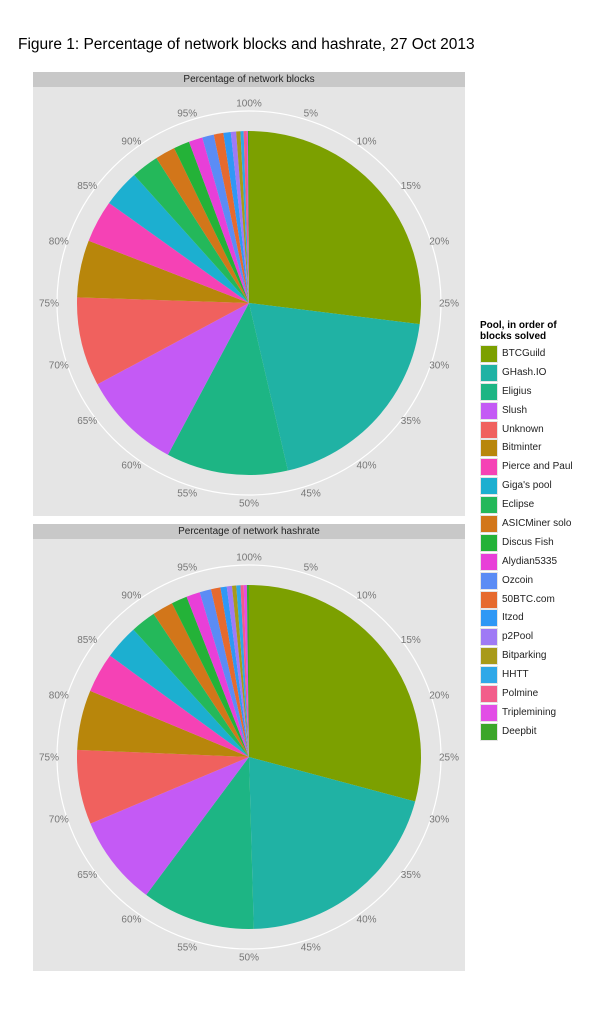 This screenshot has height=1024, width=606. Describe the element at coordinates (227, 389) in the screenshot. I see `slice-blocks-eligius` at that location.